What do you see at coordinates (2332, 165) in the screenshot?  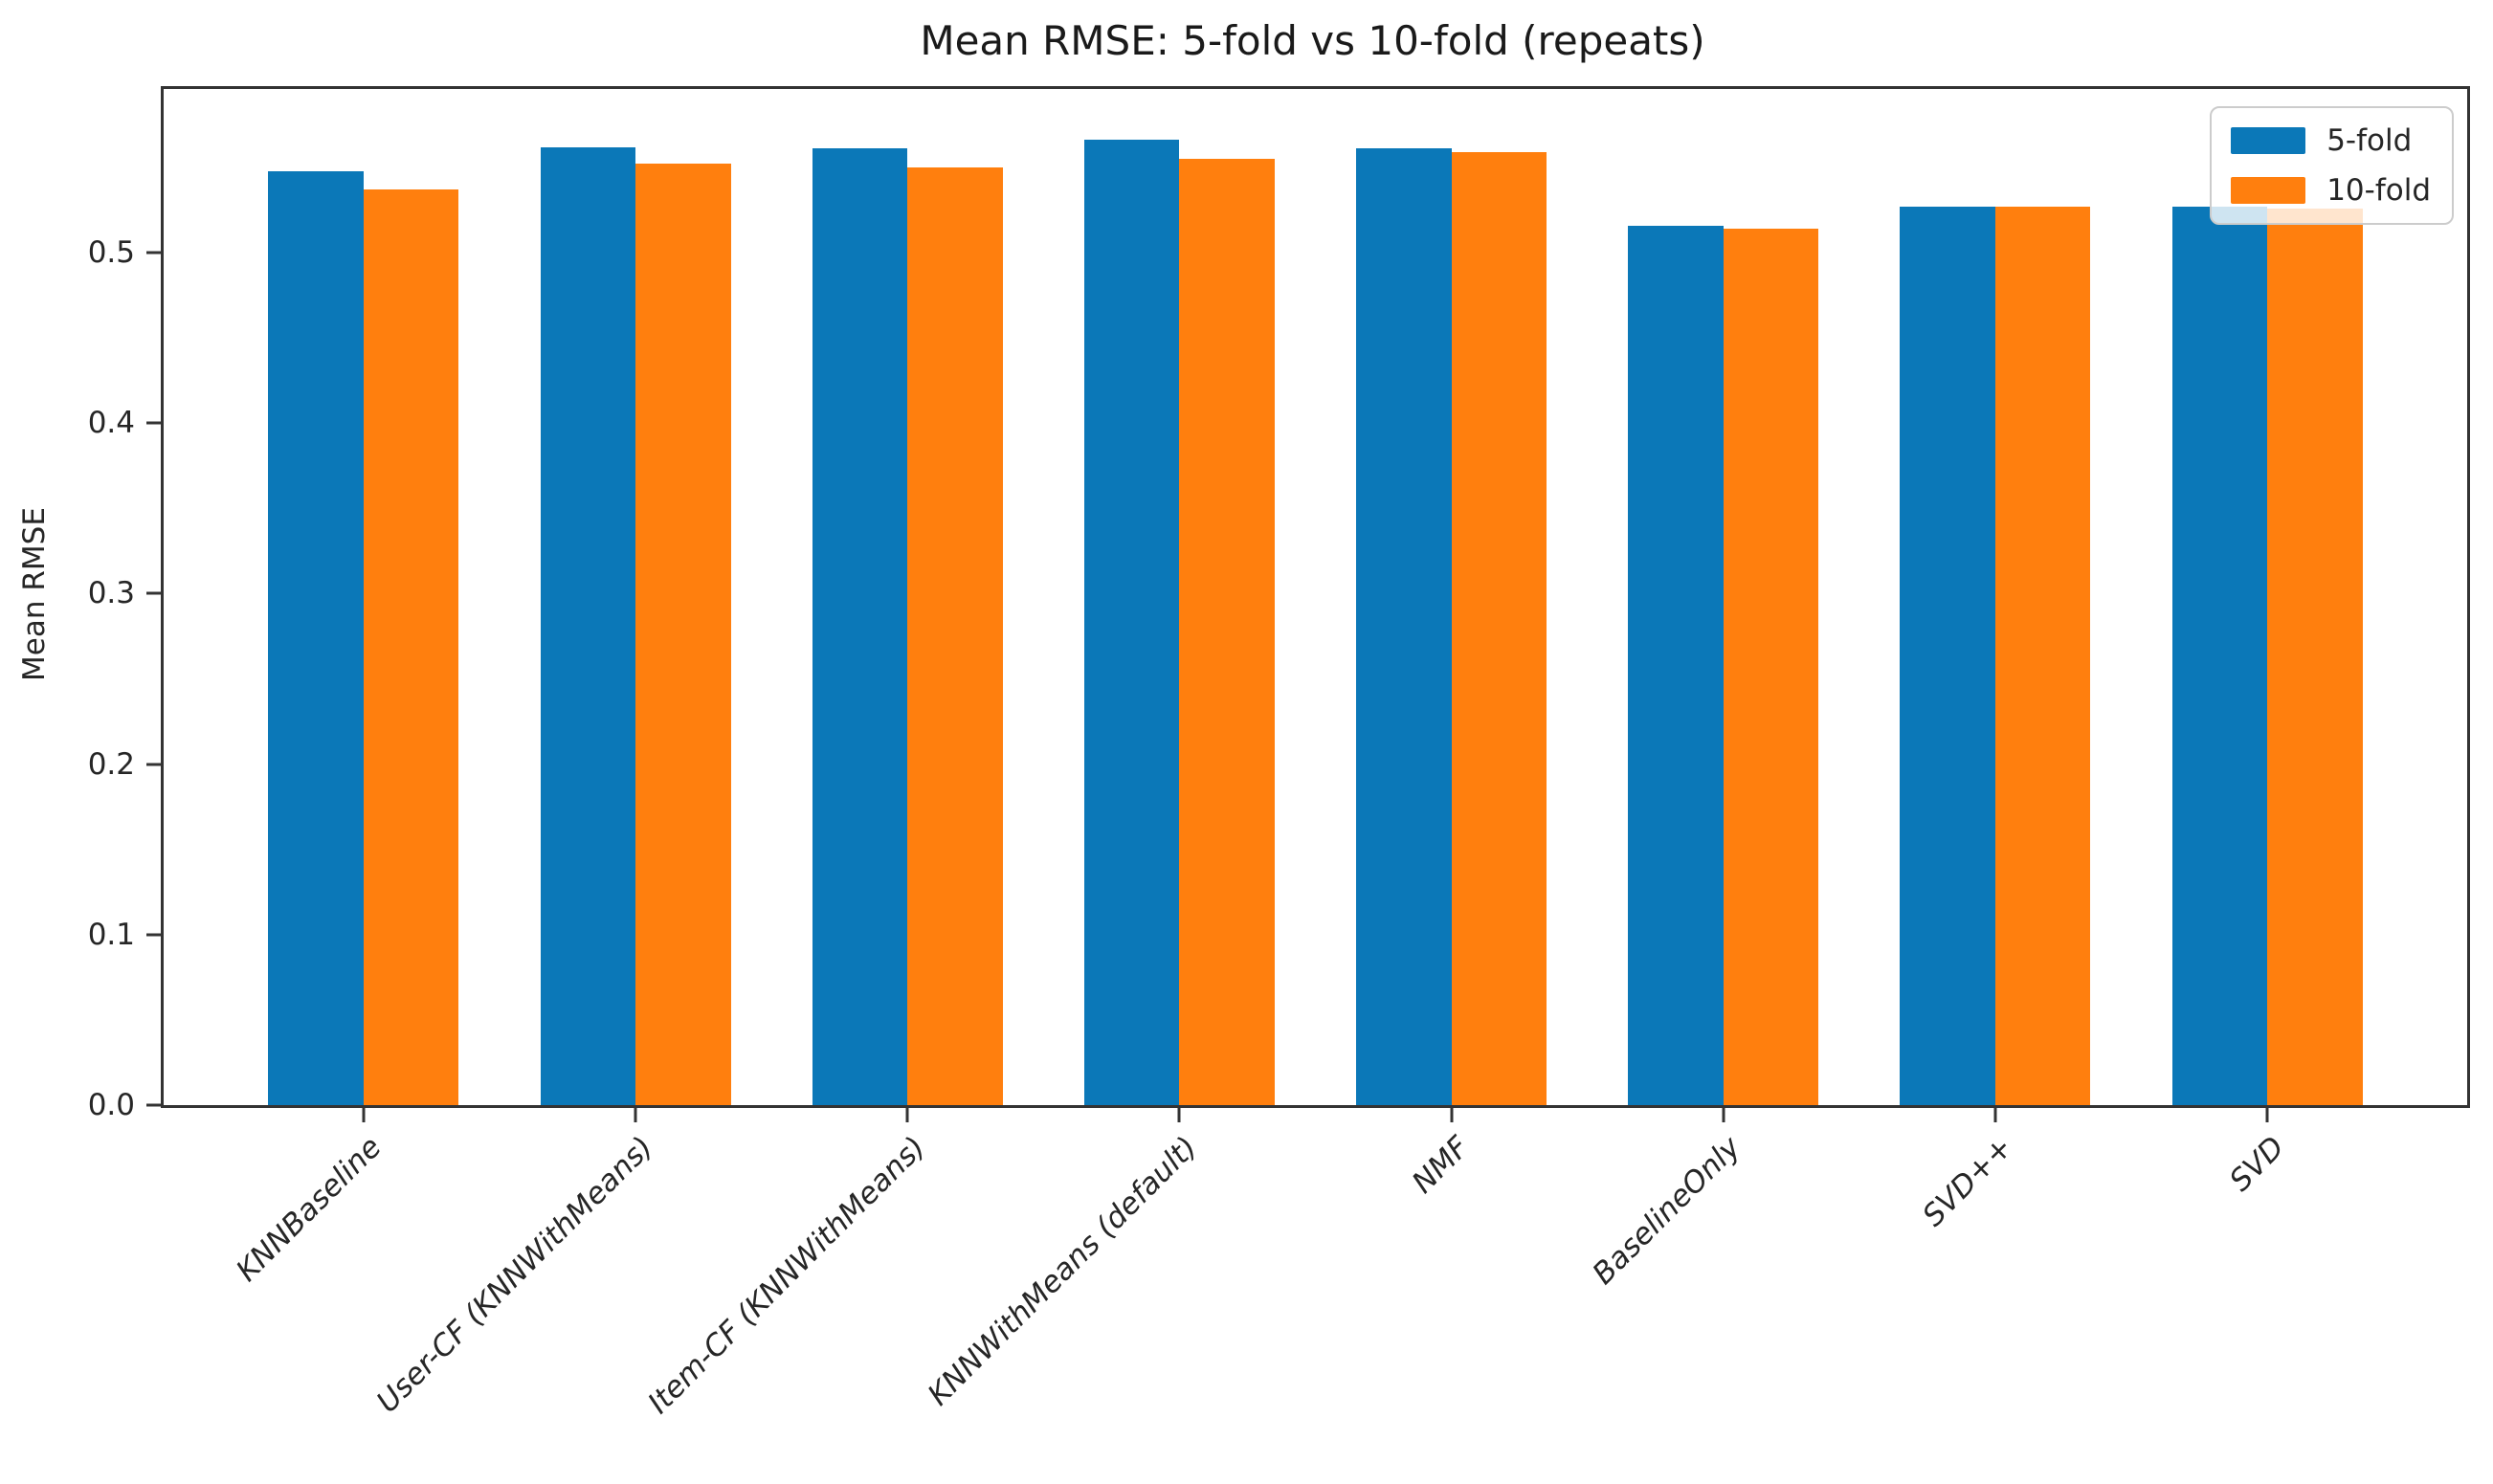 I see `legend: 5-fold 10-fold` at bounding box center [2332, 165].